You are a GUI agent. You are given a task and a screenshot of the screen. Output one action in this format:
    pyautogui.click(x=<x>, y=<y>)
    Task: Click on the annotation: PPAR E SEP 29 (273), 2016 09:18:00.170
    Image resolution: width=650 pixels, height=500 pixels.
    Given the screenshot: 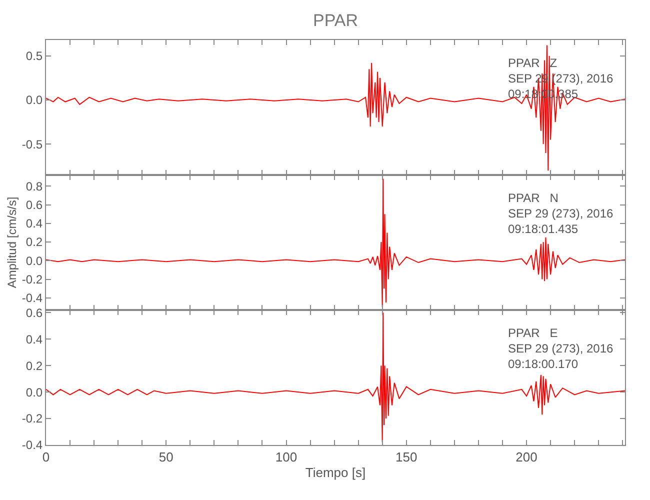 What is the action you would take?
    pyautogui.click(x=561, y=349)
    